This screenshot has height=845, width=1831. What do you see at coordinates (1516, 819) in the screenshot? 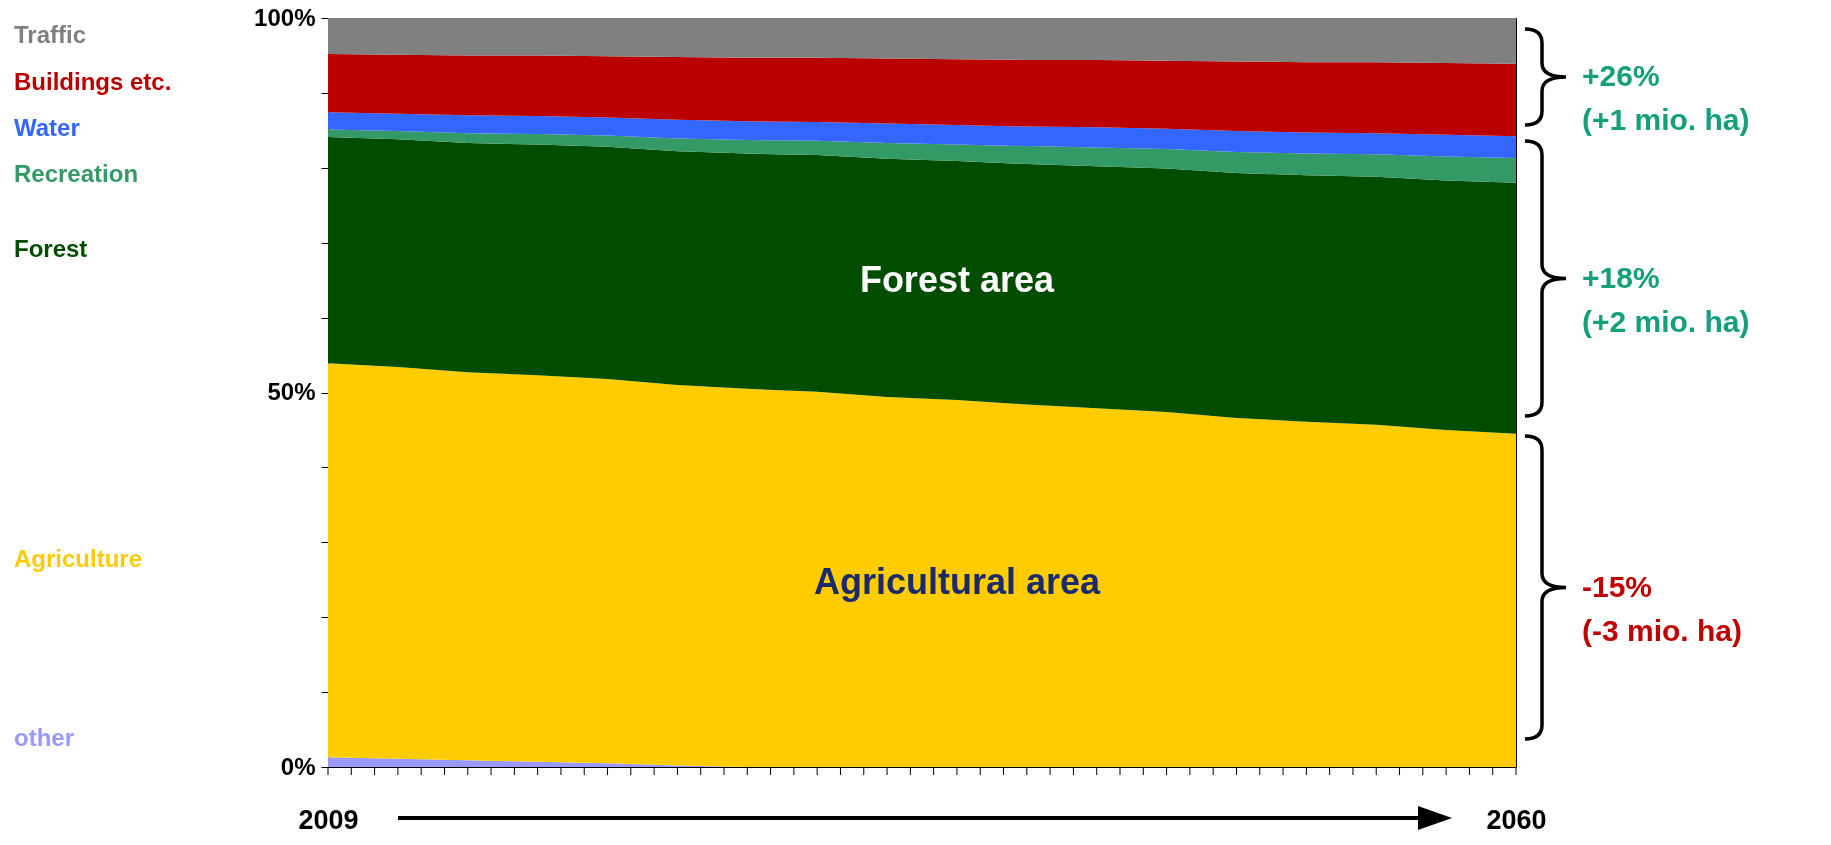
I see `x-tick-label: 2060` at bounding box center [1516, 819].